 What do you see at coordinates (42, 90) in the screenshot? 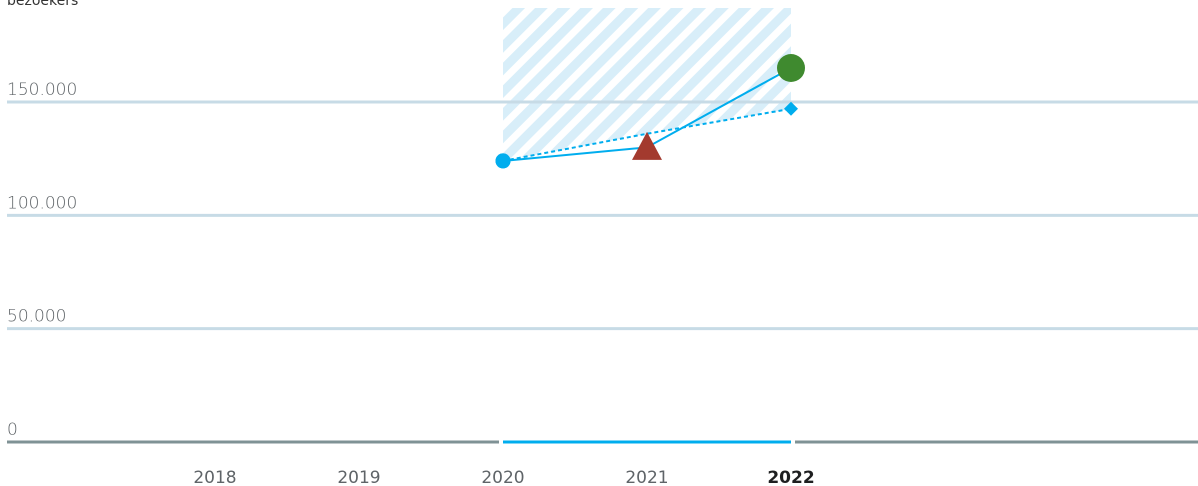
I see `y-tick-label: 150.000` at bounding box center [42, 90].